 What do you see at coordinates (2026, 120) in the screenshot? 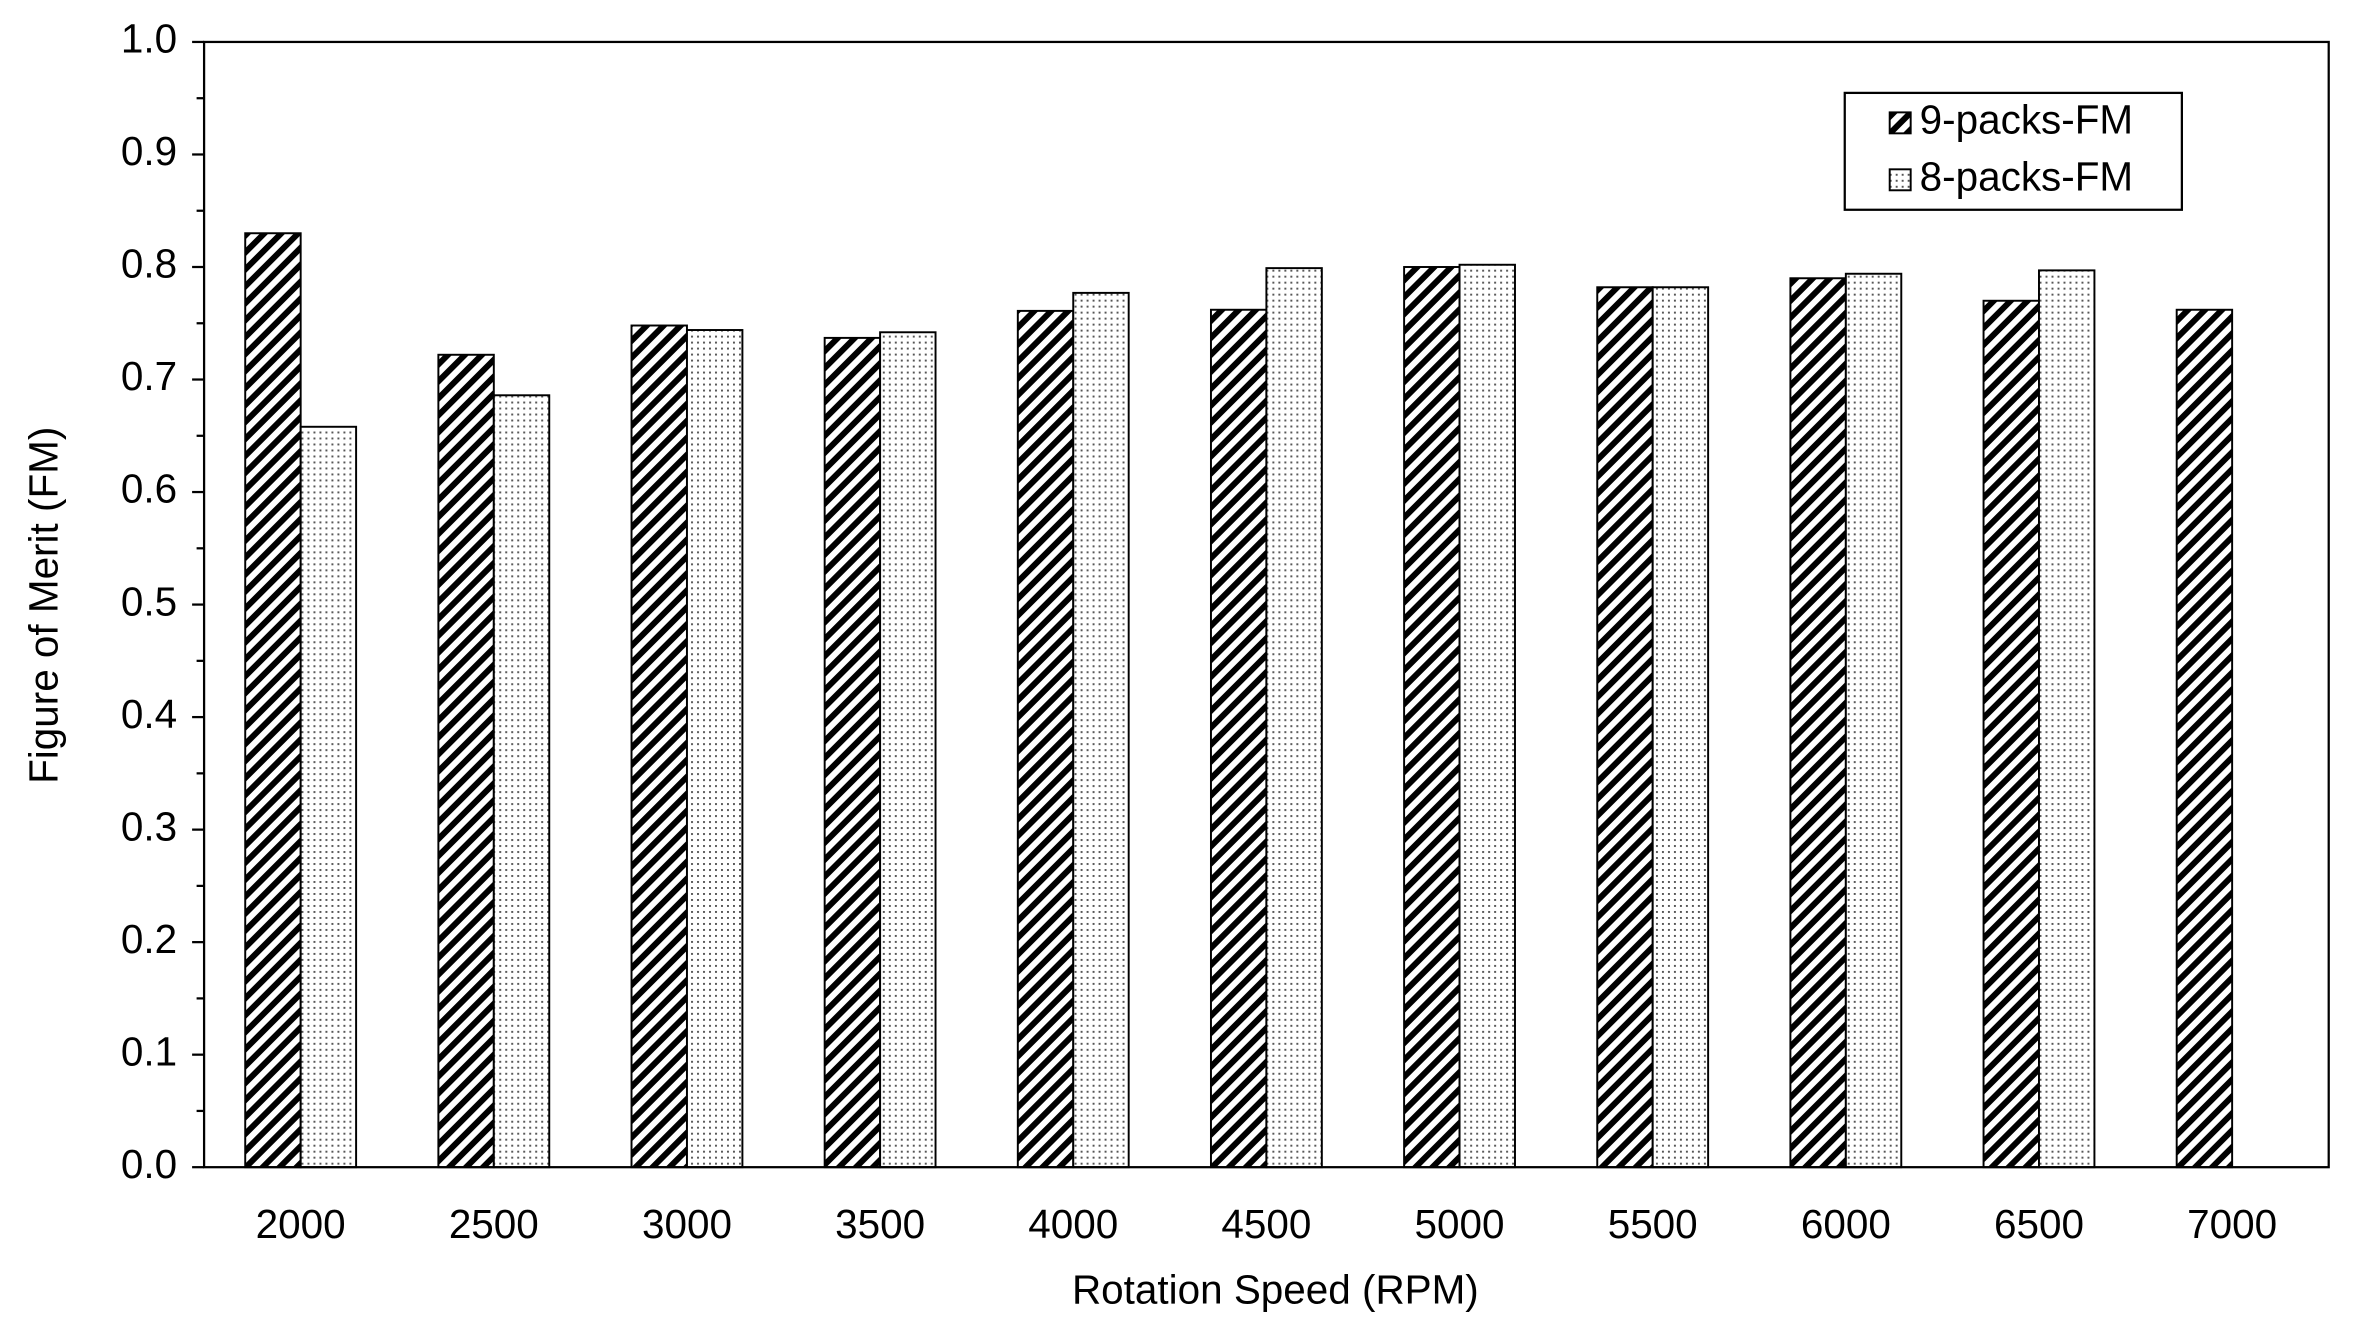
I see `legend-label: 9-packs-FM` at bounding box center [2026, 120].